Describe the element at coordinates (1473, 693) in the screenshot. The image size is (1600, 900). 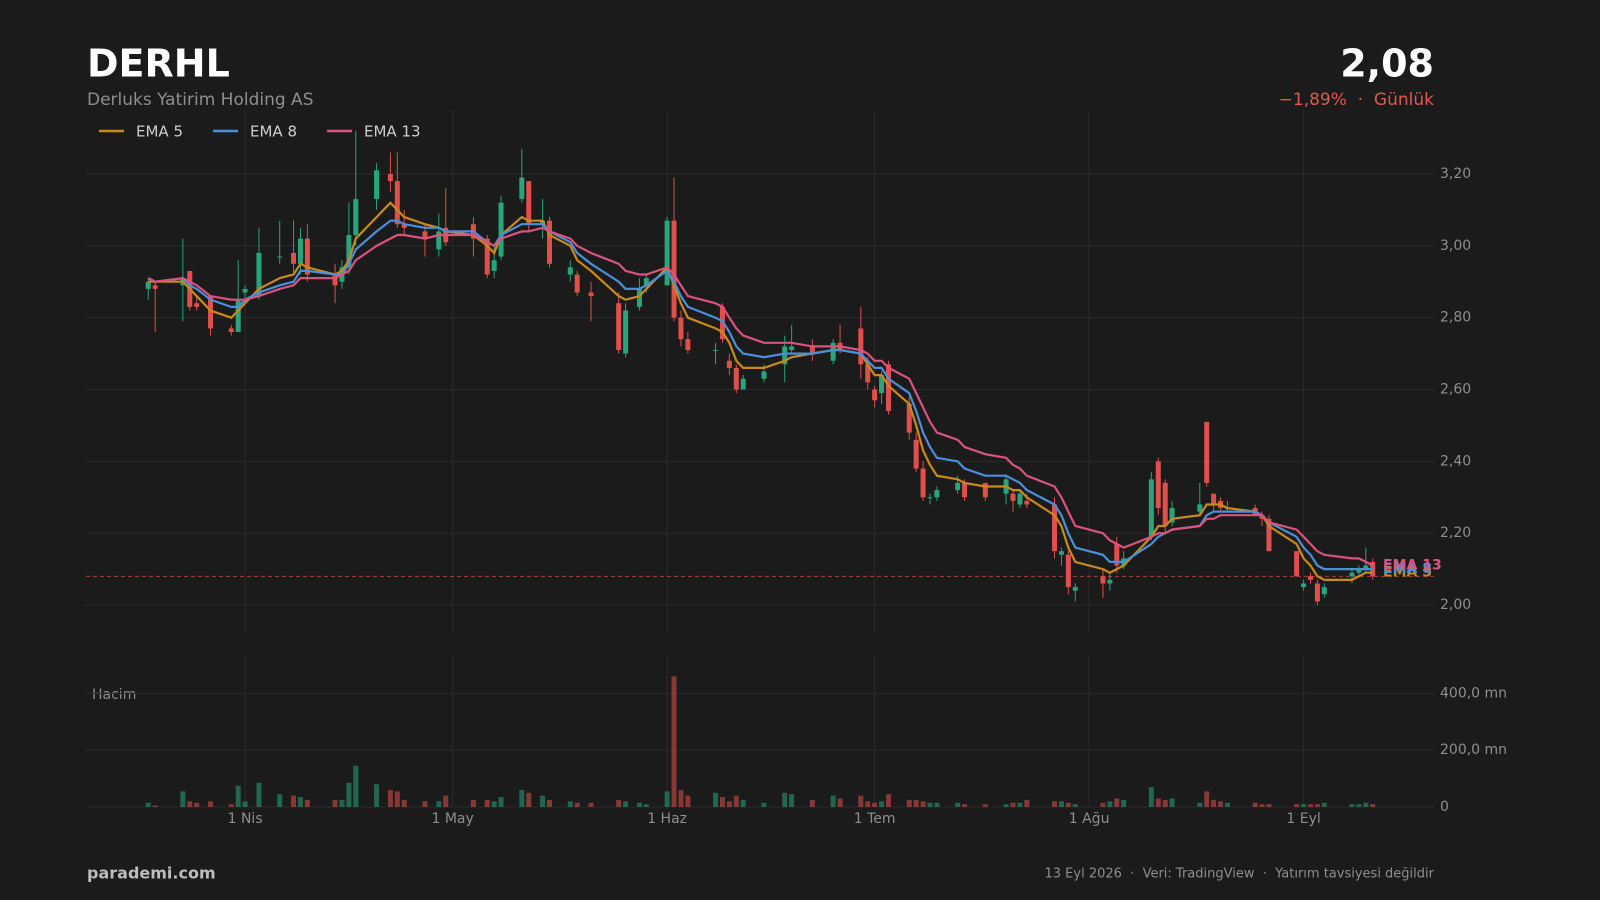
I see `y-tick-label: 400,0 mn` at that location.